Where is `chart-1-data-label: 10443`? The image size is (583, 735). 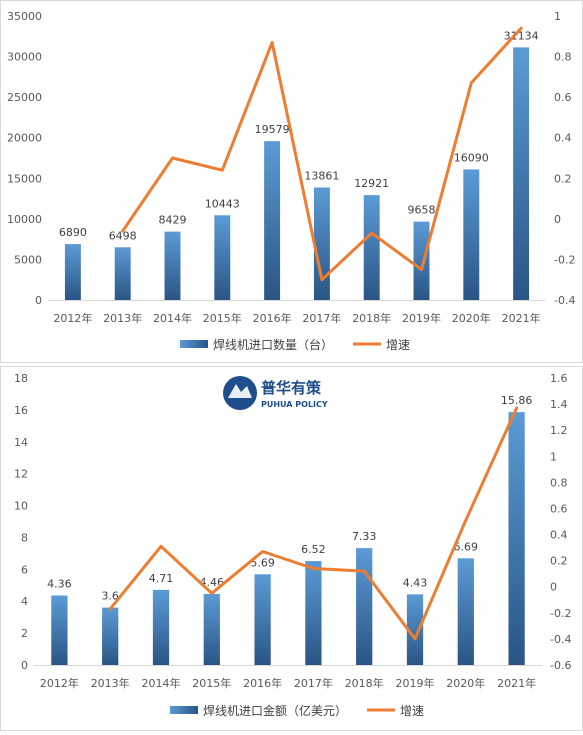 chart-1-data-label: 10443 is located at coordinates (222, 203).